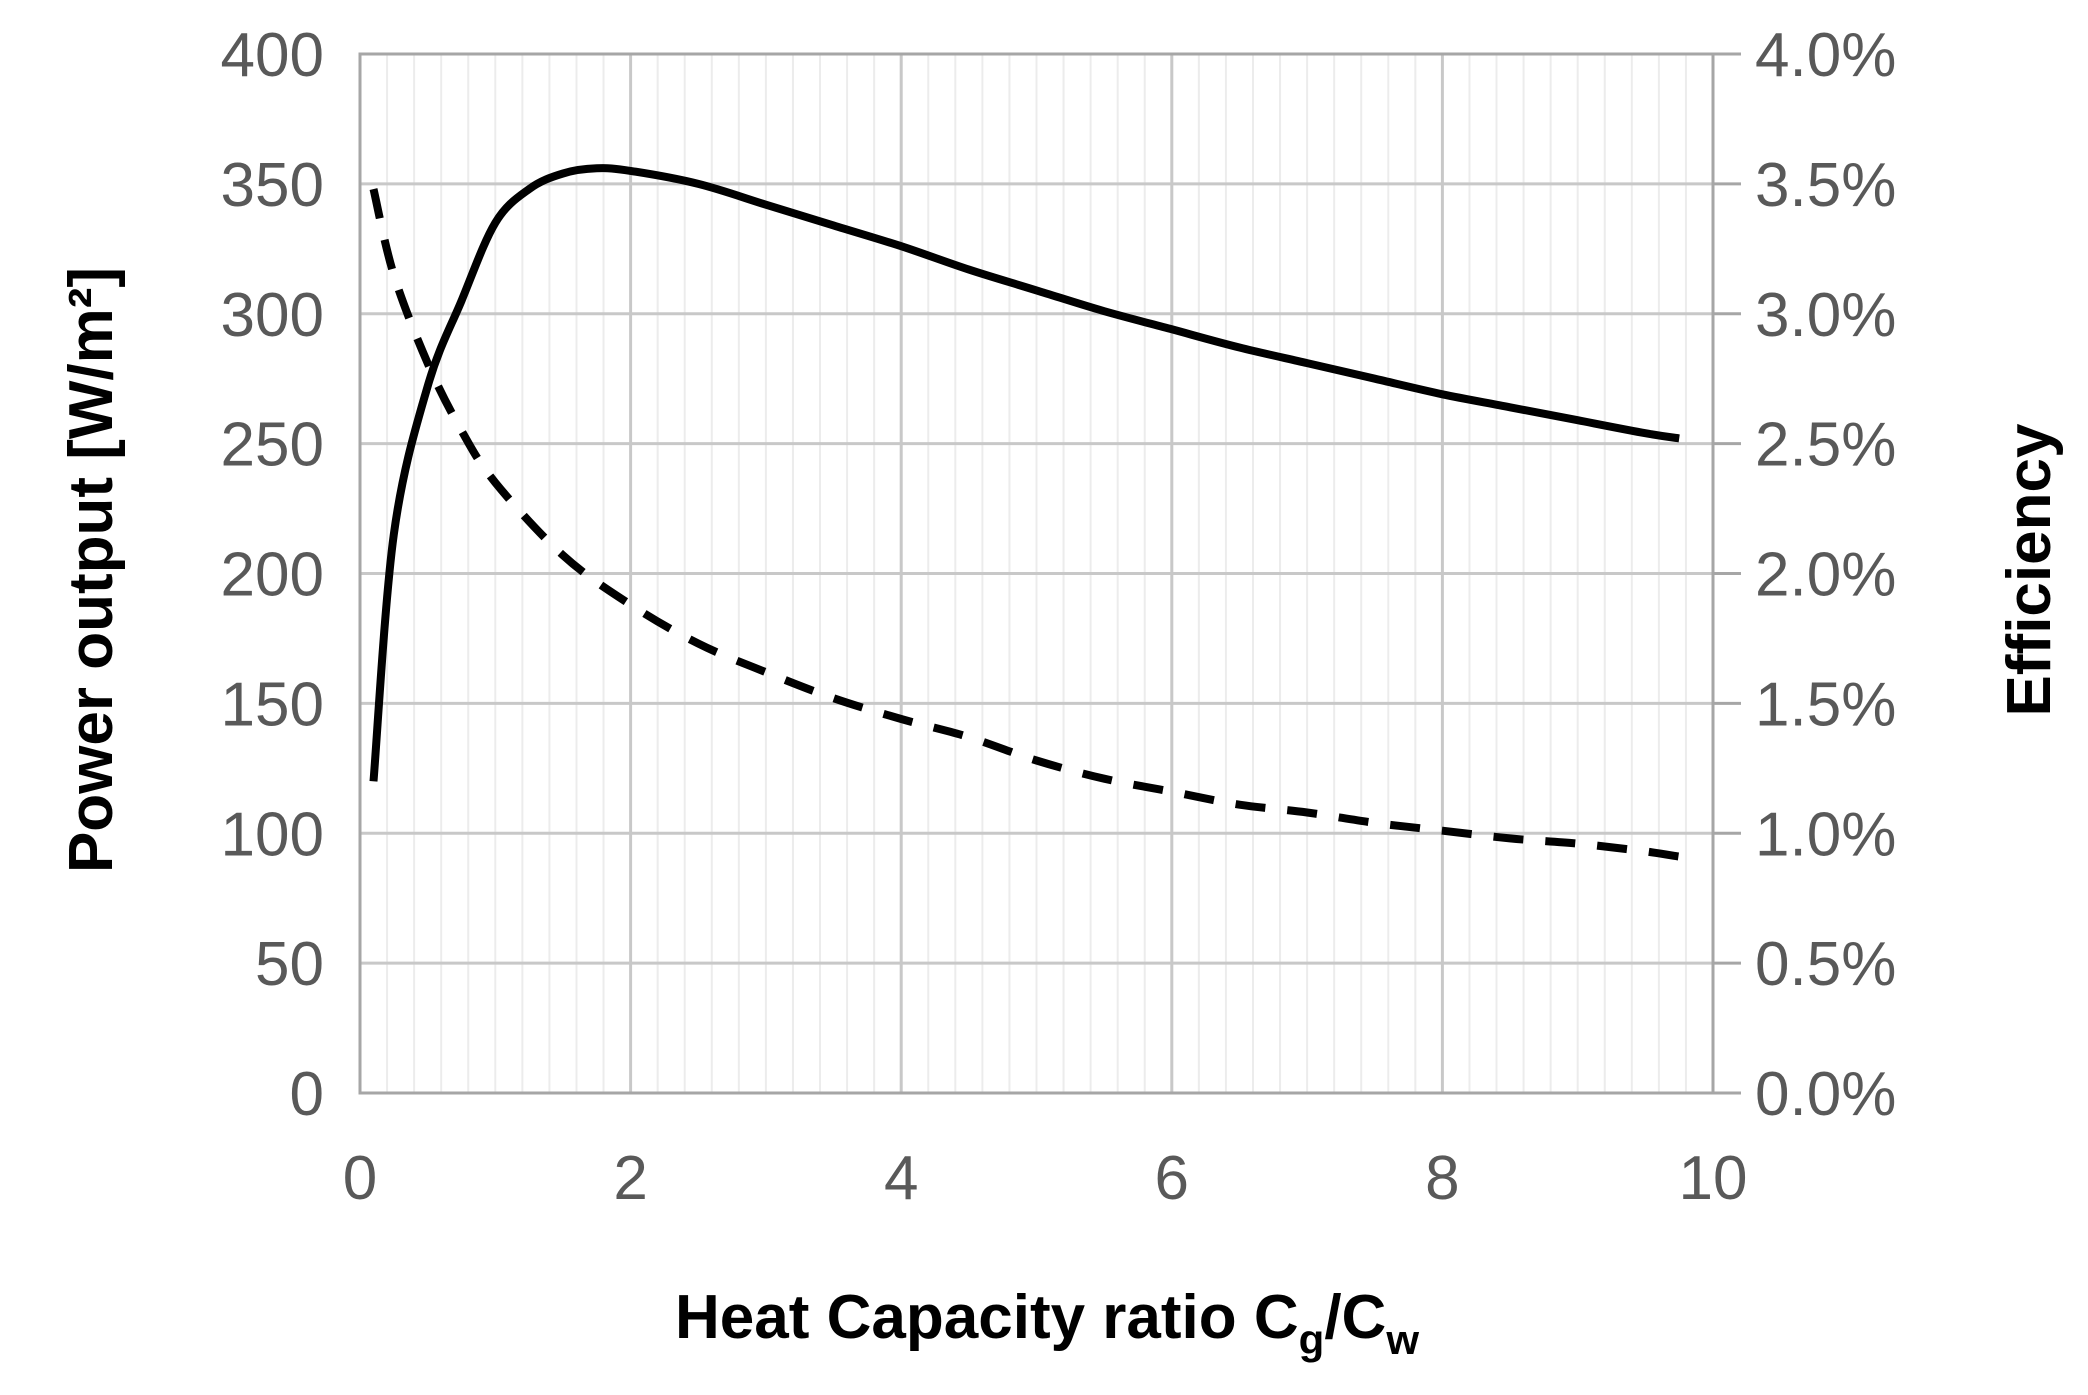 The image size is (2088, 1395). I want to click on x-tick-label: 2, so click(630, 1178).